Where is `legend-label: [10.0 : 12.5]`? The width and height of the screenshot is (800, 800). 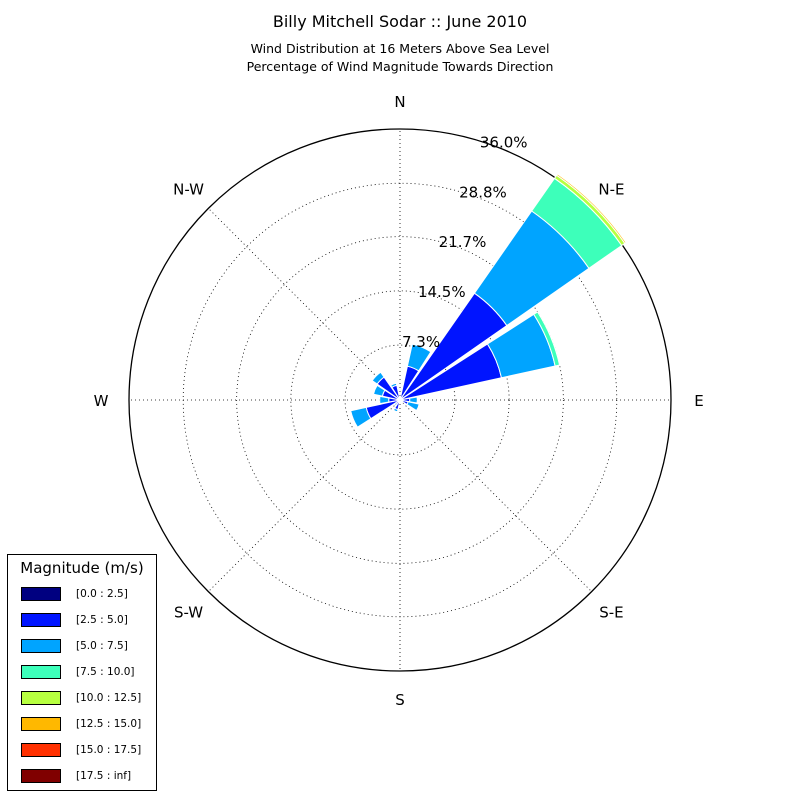
legend-label: [10.0 : 12.5] is located at coordinates (109, 698).